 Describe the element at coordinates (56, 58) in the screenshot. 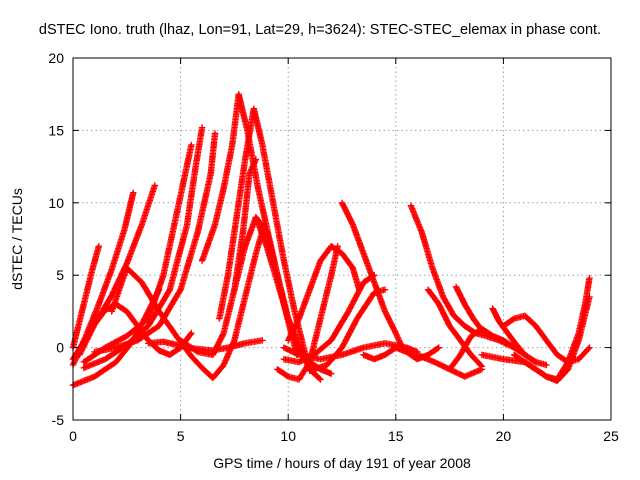

I see `y-tick-label: 20` at that location.